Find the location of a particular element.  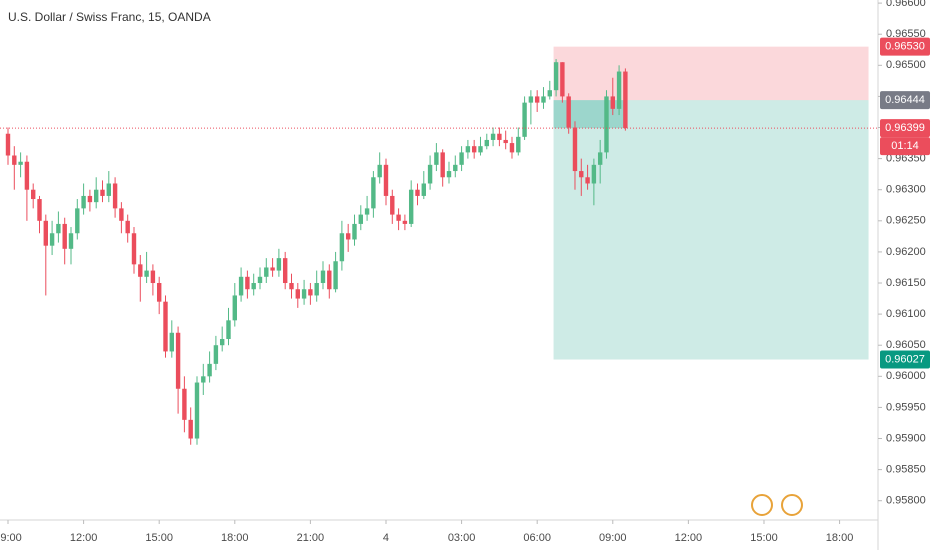

x-tick-label: 09:00 is located at coordinates (11, 538).